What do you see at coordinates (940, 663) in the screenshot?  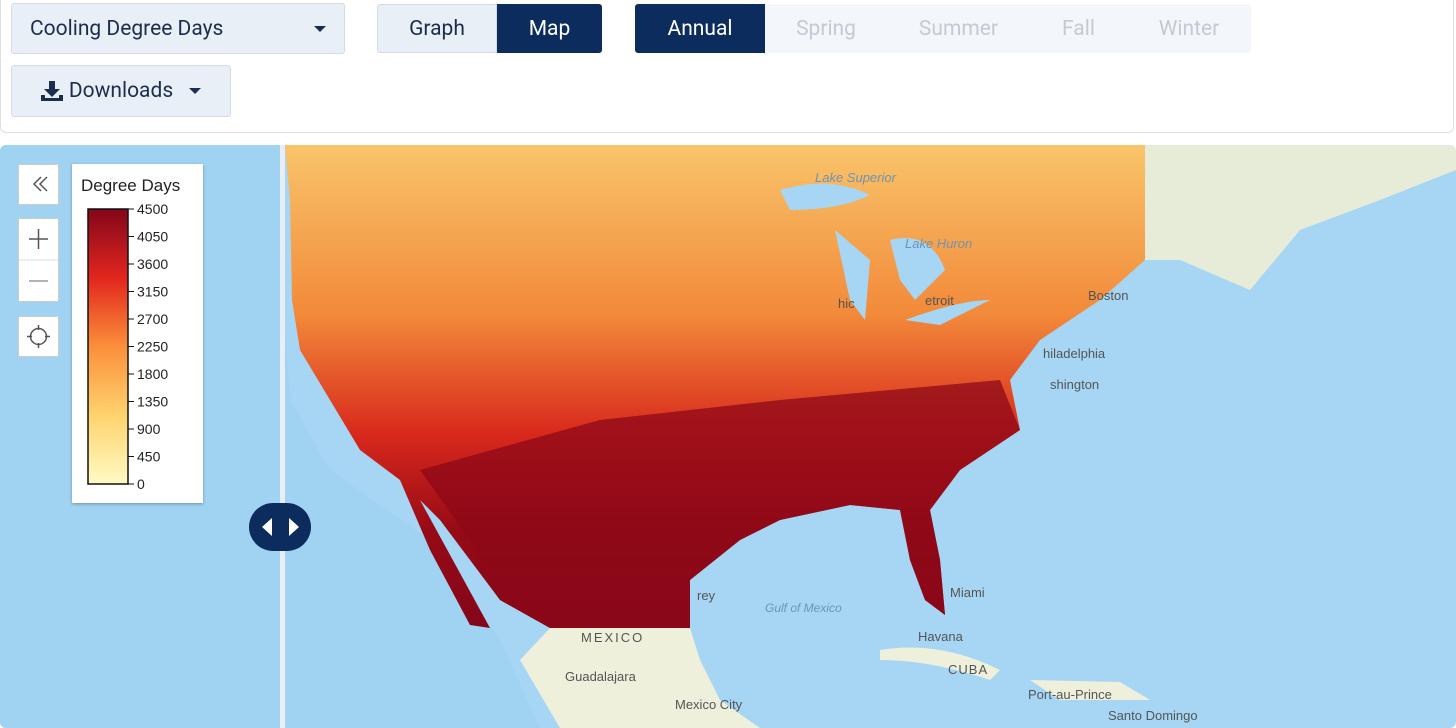 I see `cuba-land` at bounding box center [940, 663].